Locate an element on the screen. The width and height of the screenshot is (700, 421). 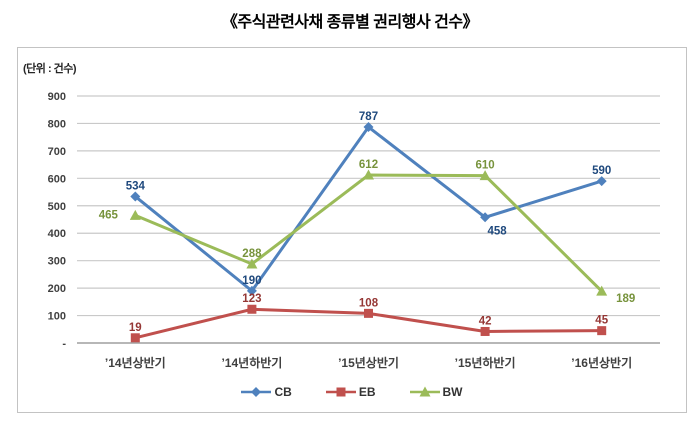
square-glyph is located at coordinates (341, 392).